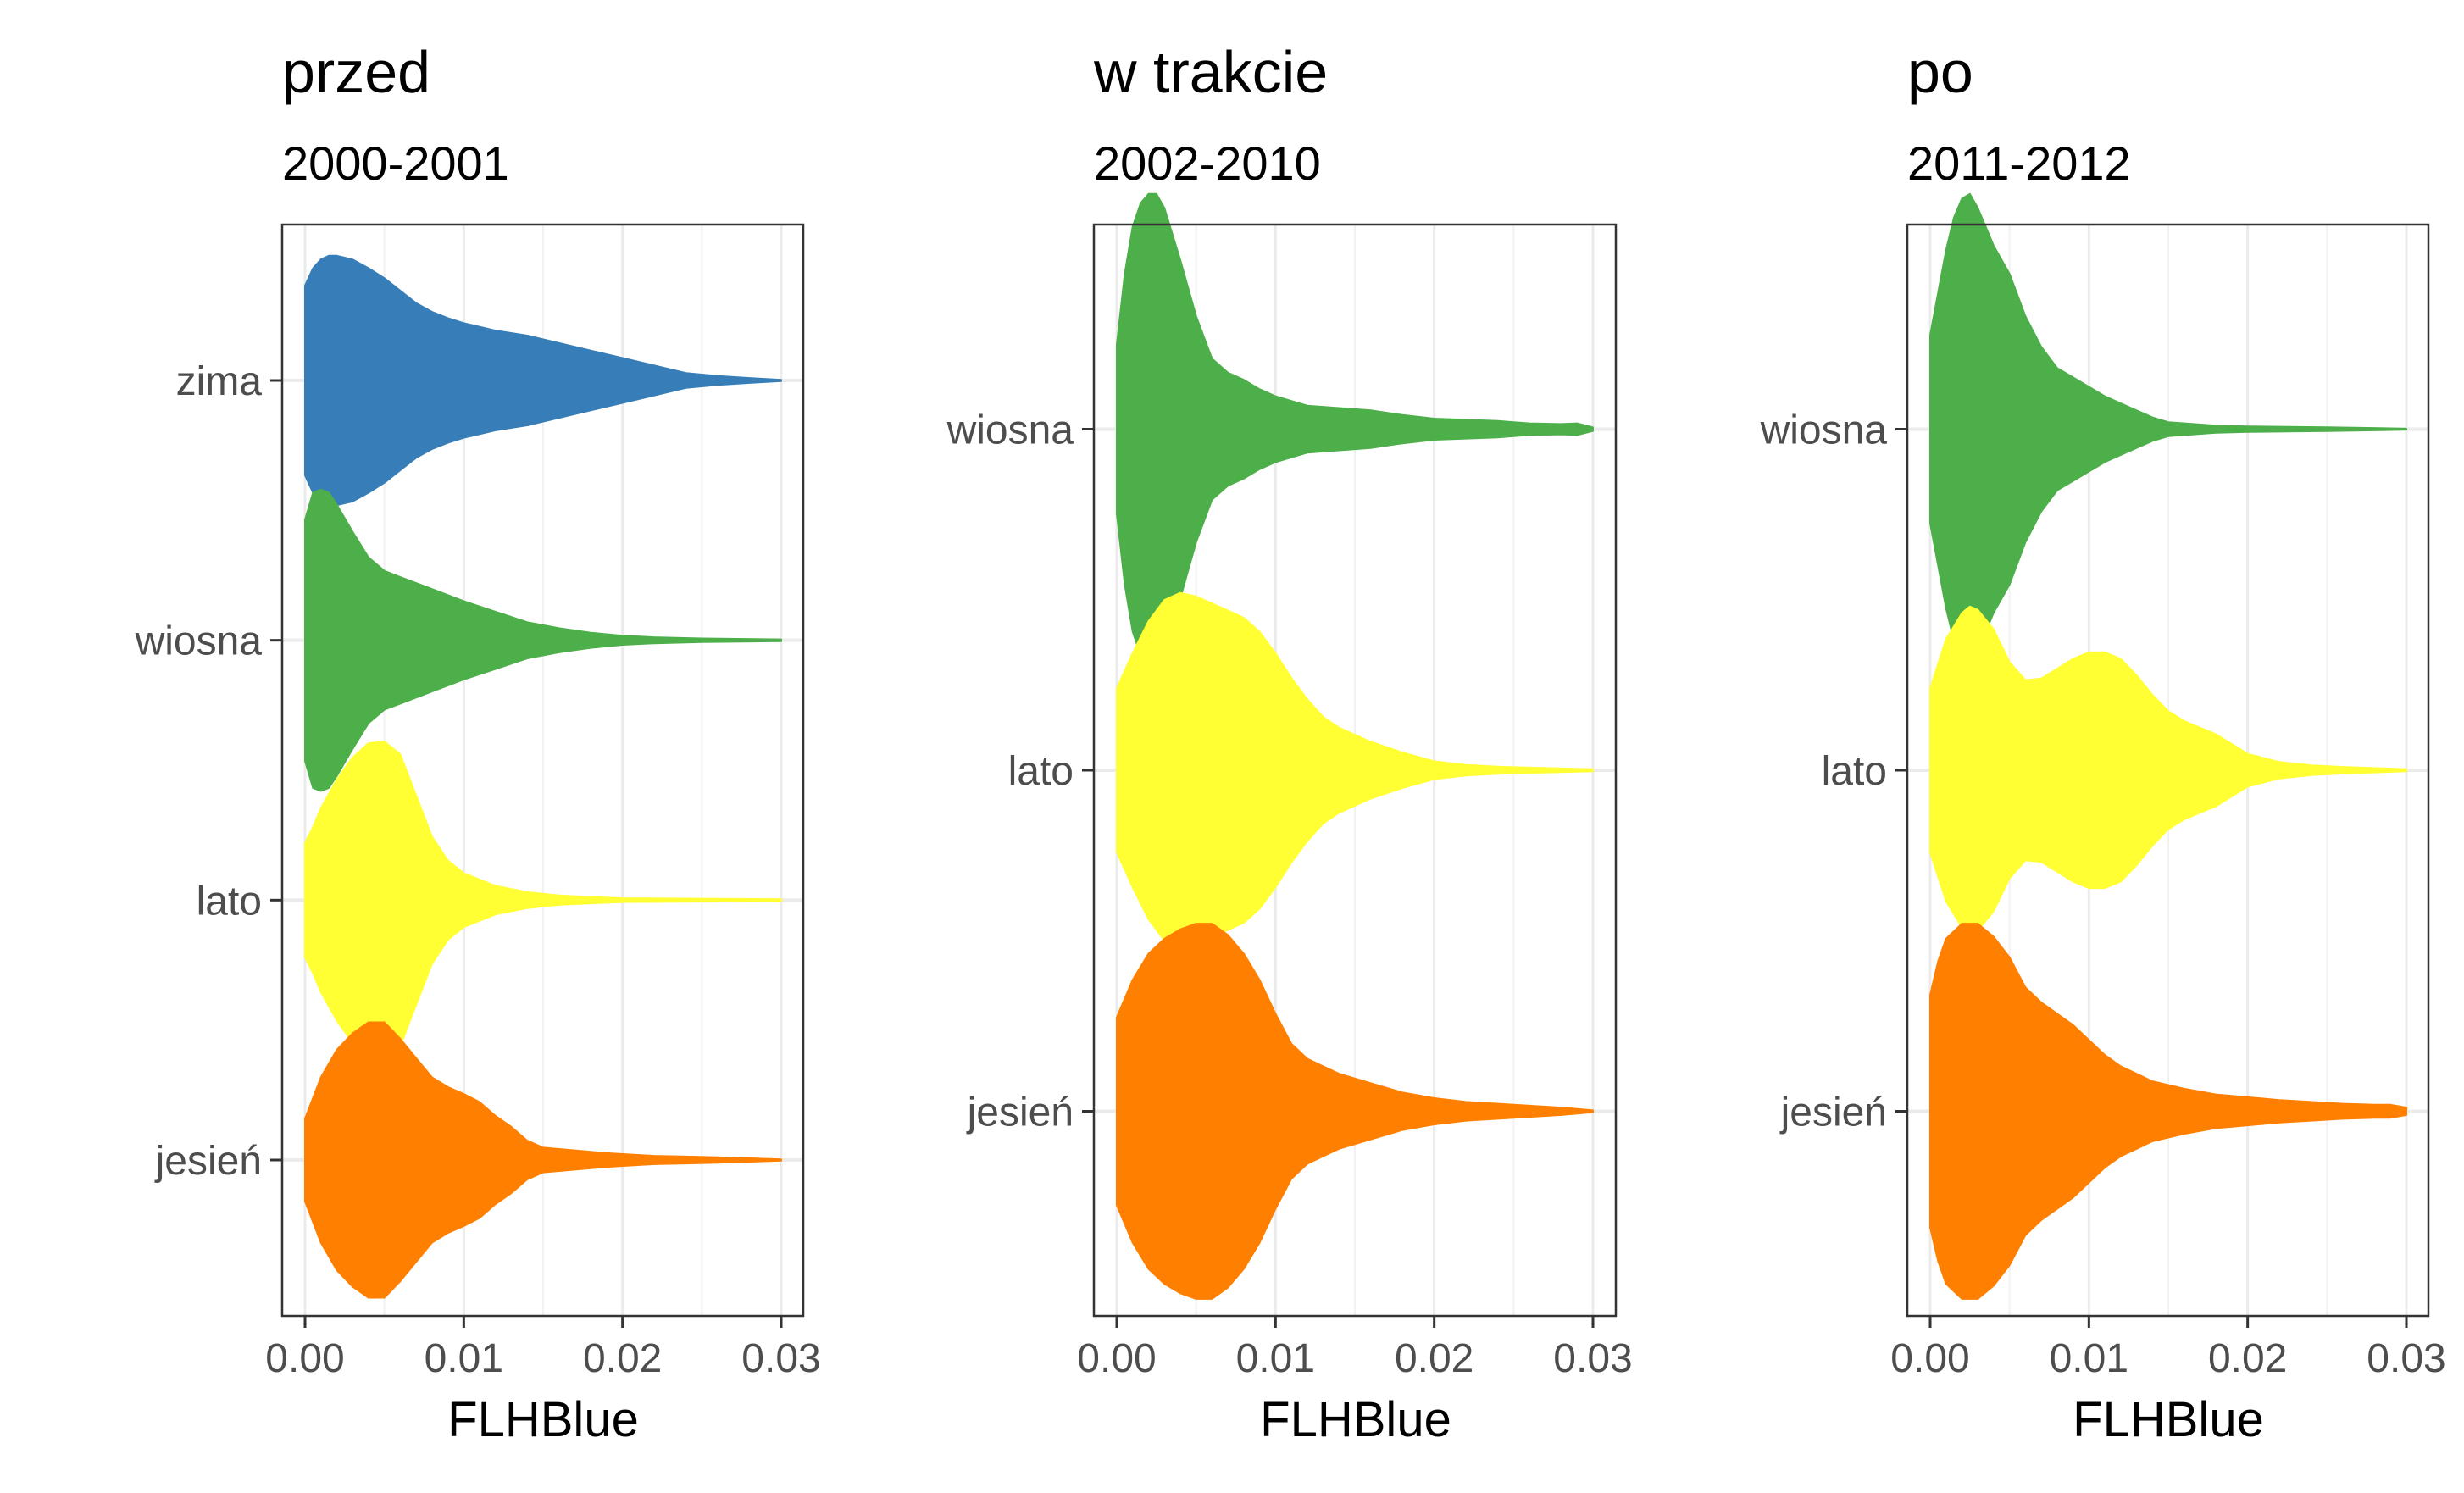 Image resolution: width=2464 pixels, height=1493 pixels. Describe the element at coordinates (1940, 72) in the screenshot. I see `facet-title: po` at that location.